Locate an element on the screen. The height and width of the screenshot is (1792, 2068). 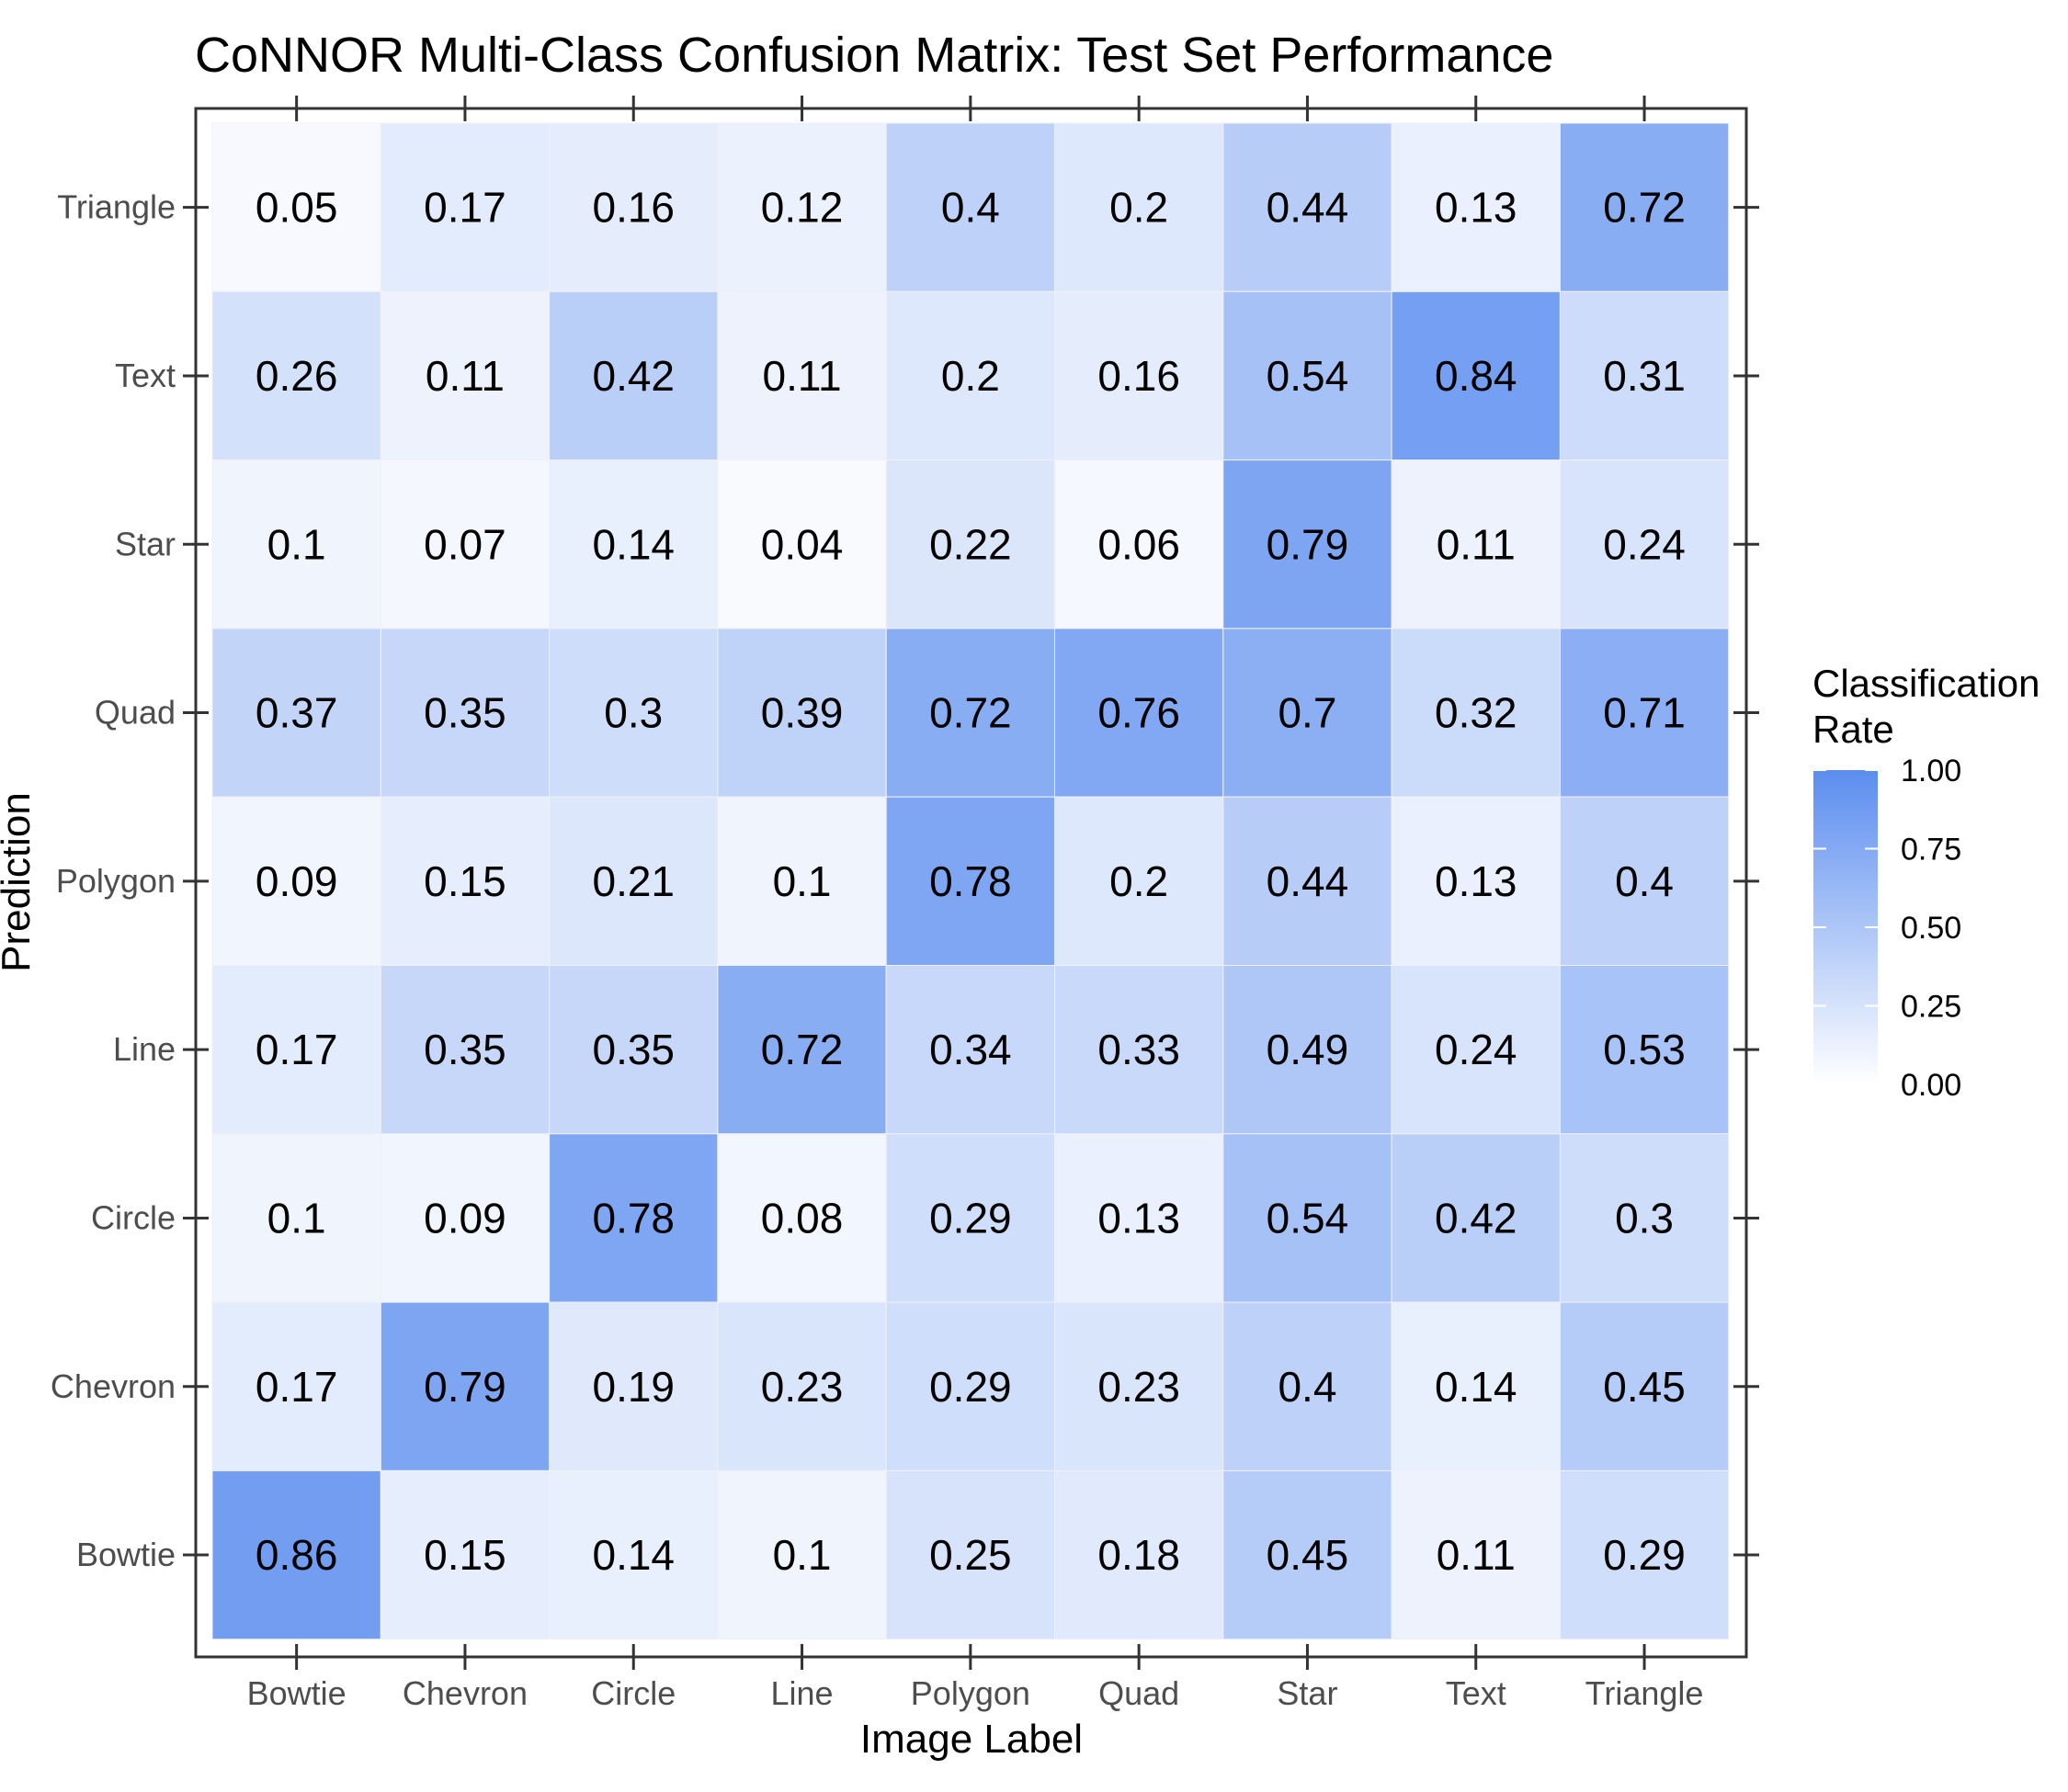
cell-value-label: 0.84 is located at coordinates (1476, 376).